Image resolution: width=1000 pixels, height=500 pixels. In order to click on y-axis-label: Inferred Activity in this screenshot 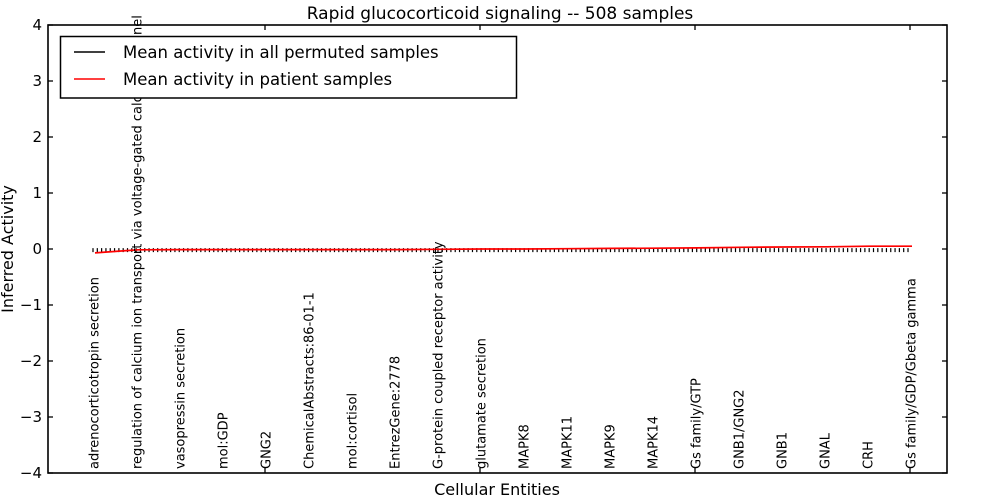, I will do `click(8, 249)`.